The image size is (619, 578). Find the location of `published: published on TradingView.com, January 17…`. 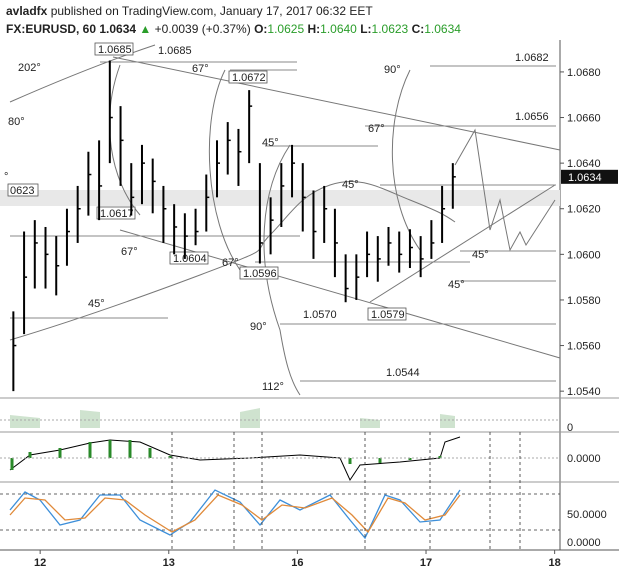

published: published on TradingView.com, January 17… is located at coordinates (212, 11).